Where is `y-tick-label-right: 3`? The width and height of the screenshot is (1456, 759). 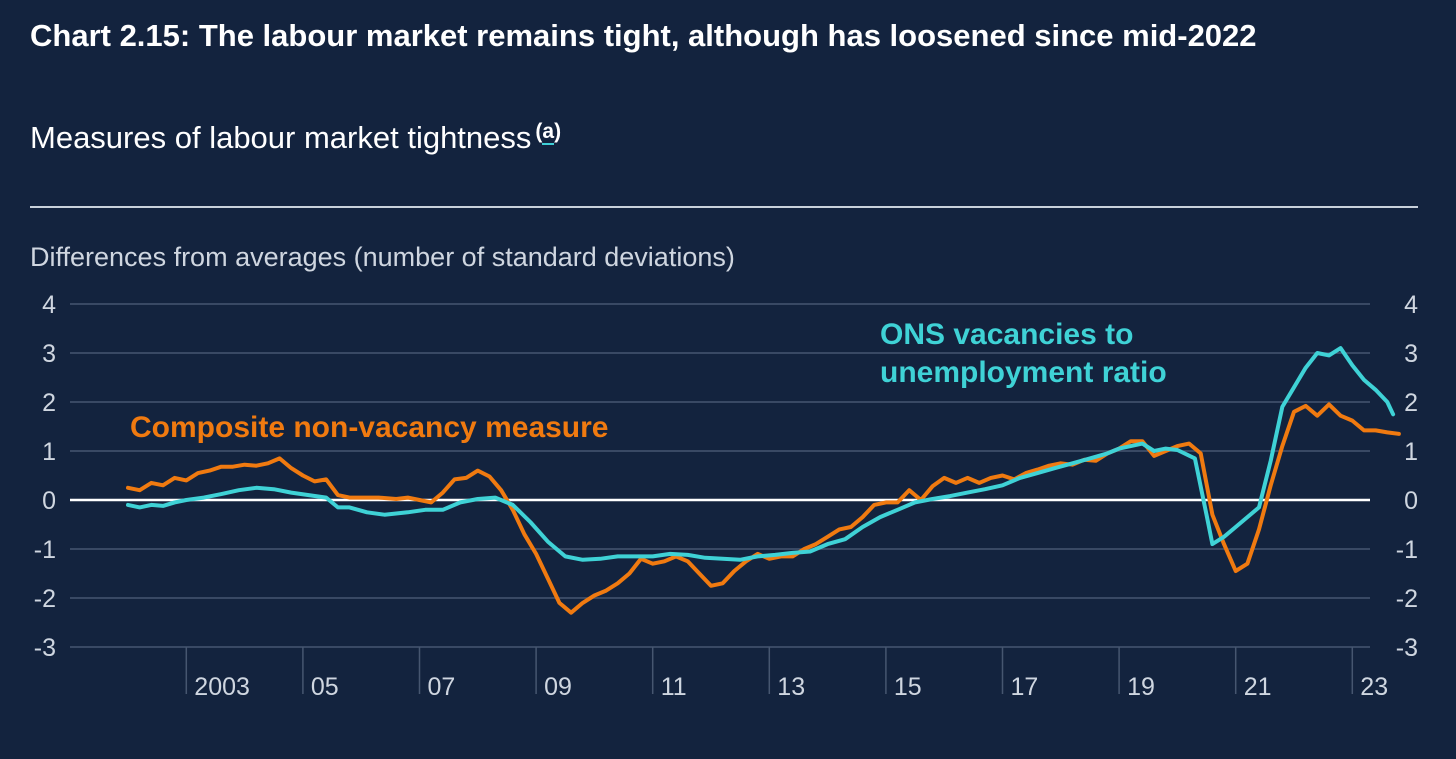
y-tick-label-right: 3 is located at coordinates (1411, 354).